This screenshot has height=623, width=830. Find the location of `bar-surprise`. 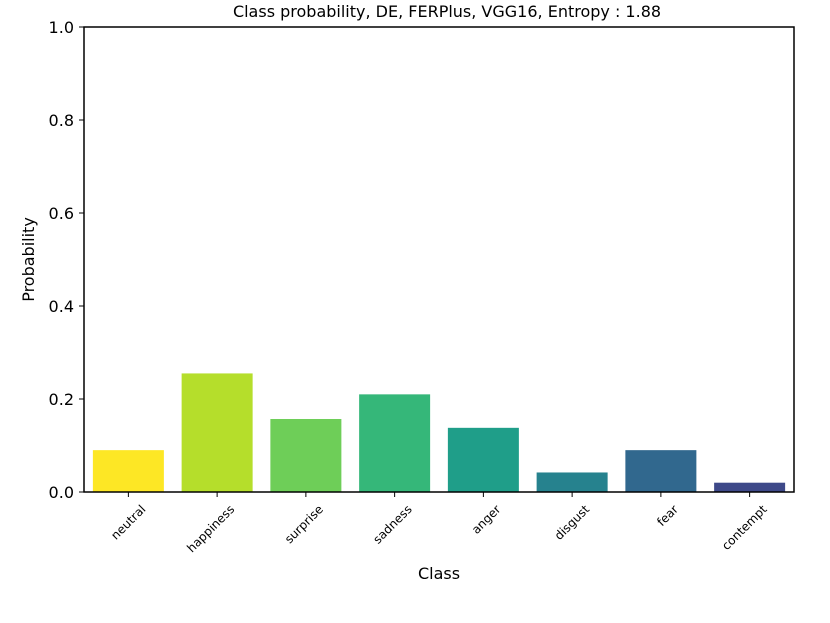

bar-surprise is located at coordinates (306, 455).